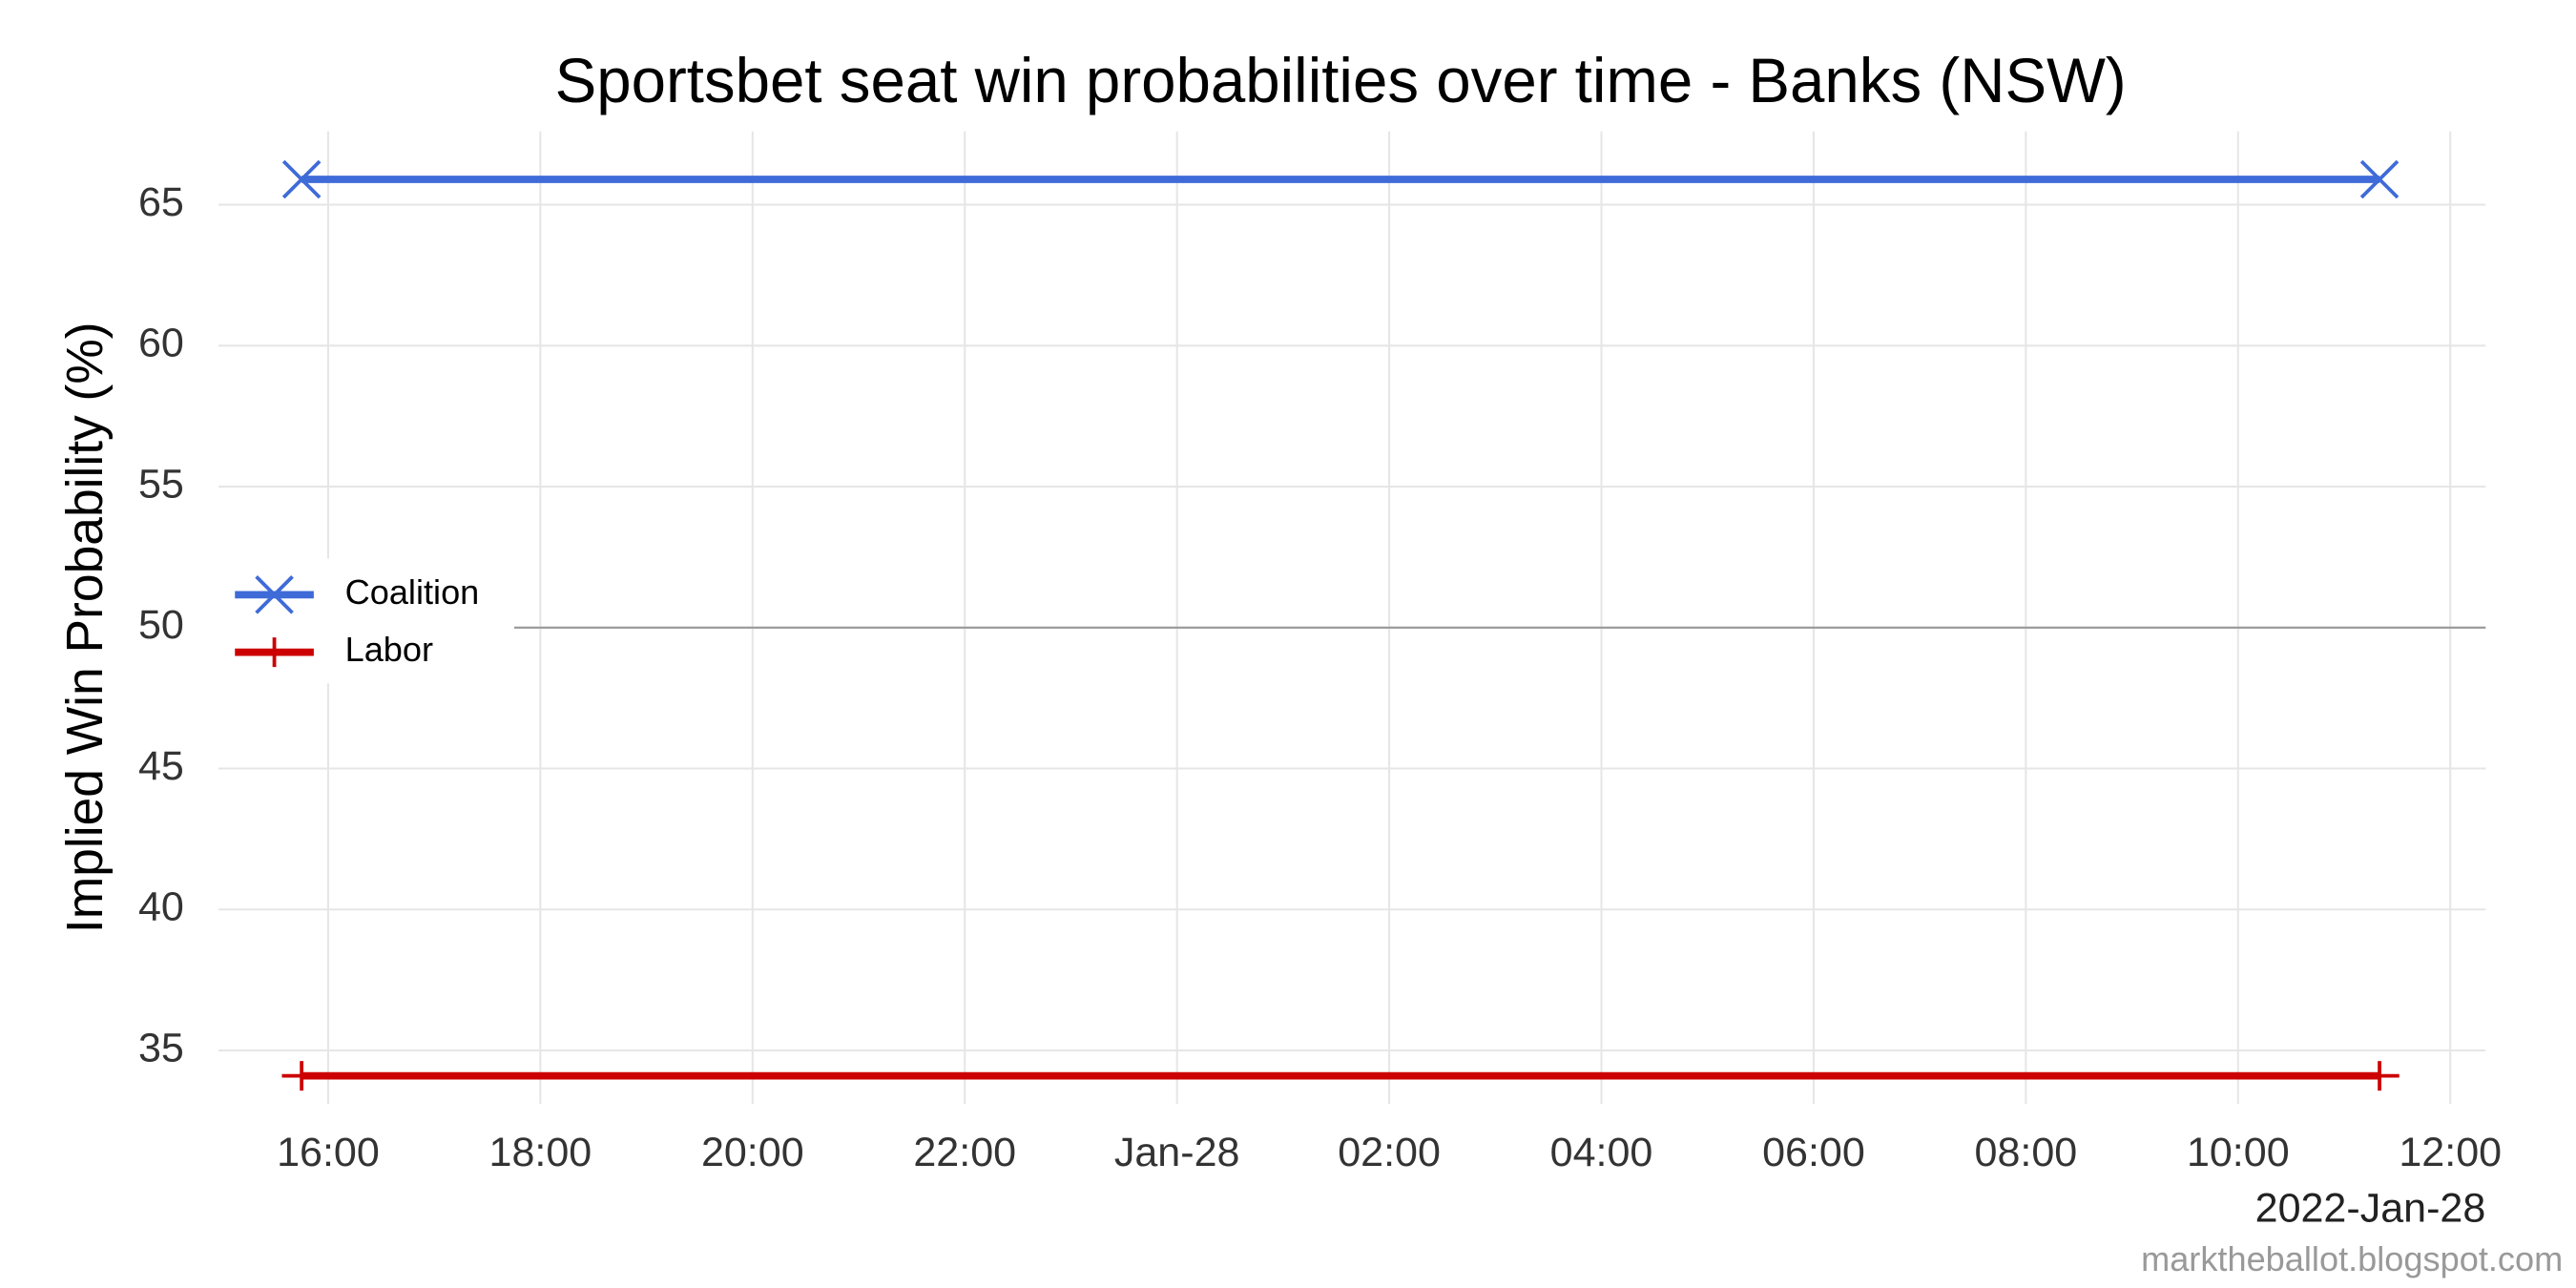 The height and width of the screenshot is (1288, 2576). Describe the element at coordinates (85, 627) in the screenshot. I see `y-axis-label: Implied Win Probability (%)` at that location.